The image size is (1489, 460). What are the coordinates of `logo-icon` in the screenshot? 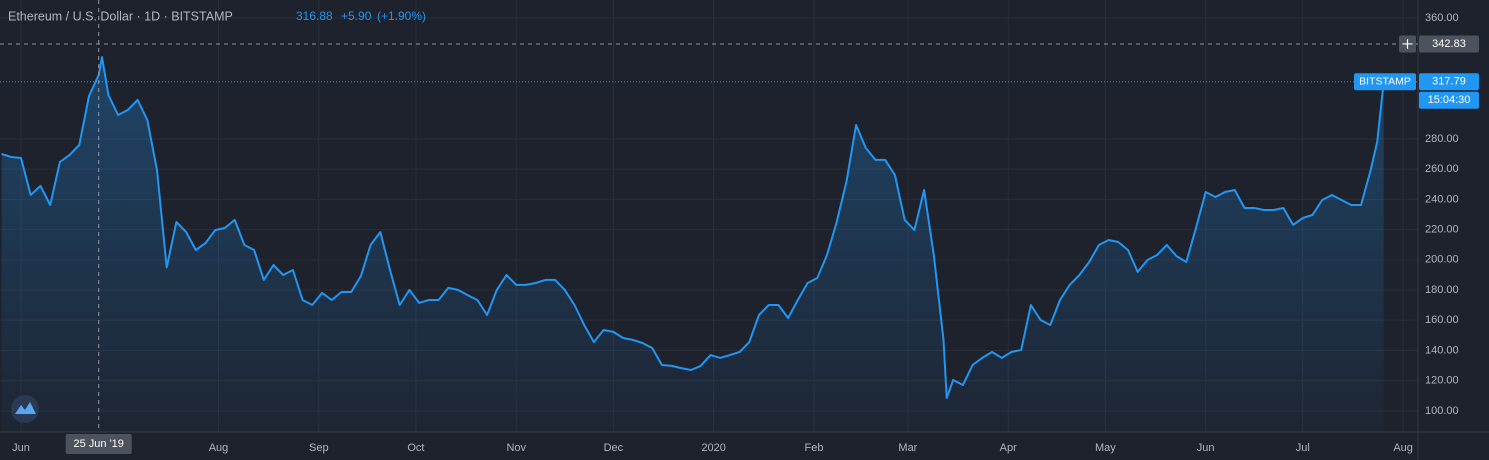 It's located at (25, 408).